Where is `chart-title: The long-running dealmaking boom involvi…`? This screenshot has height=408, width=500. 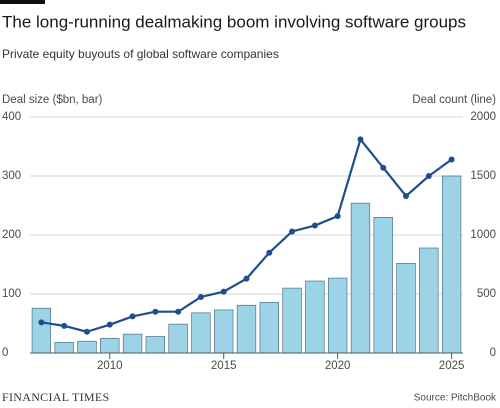
chart-title: The long-running dealmaking boom involvi… is located at coordinates (234, 21).